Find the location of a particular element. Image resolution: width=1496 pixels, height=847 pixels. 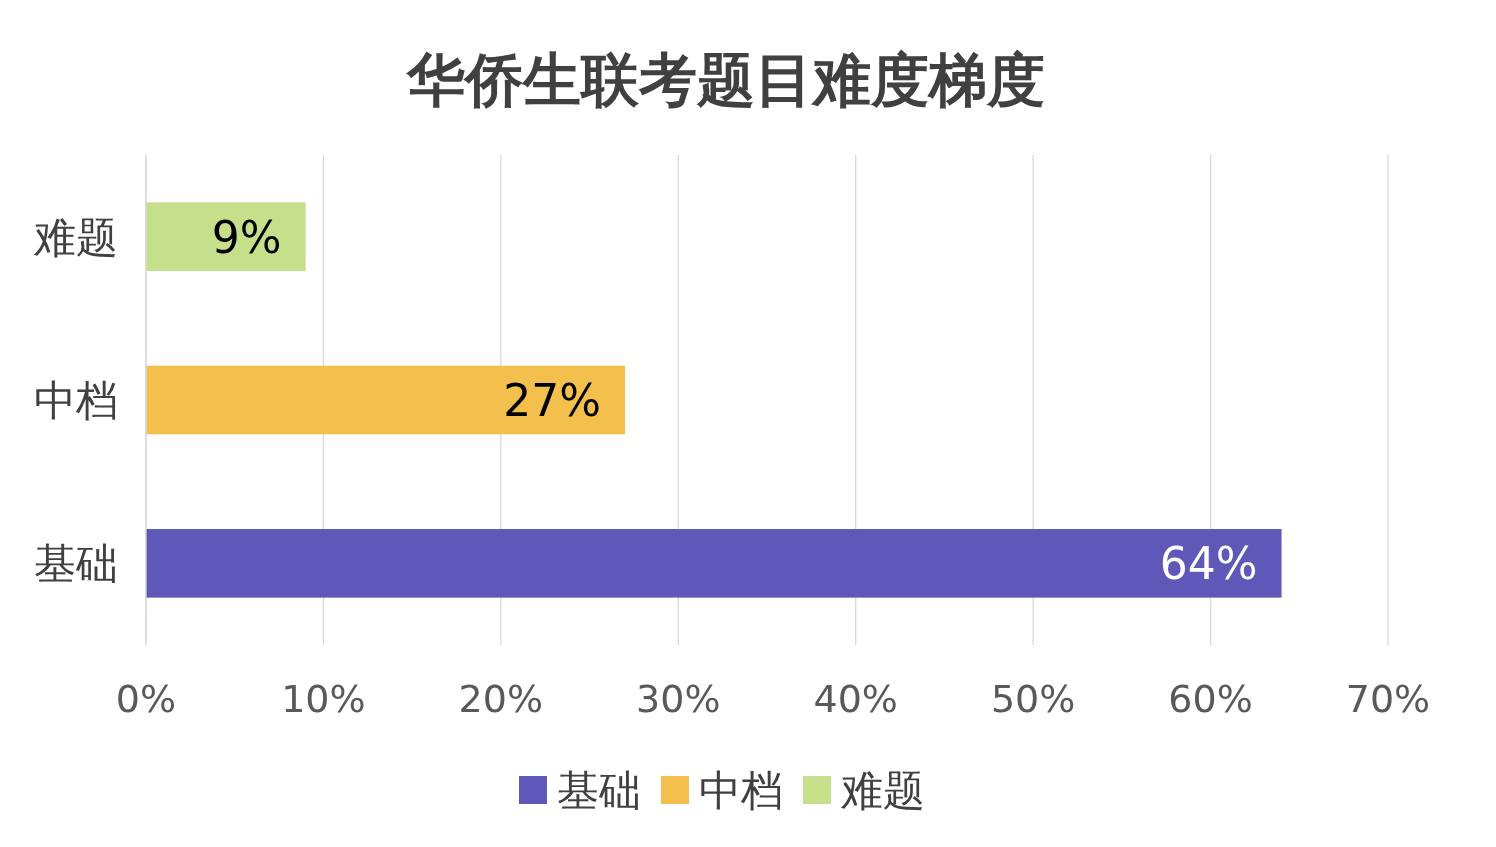

y-tick-label: 中档 is located at coordinates (76, 400).